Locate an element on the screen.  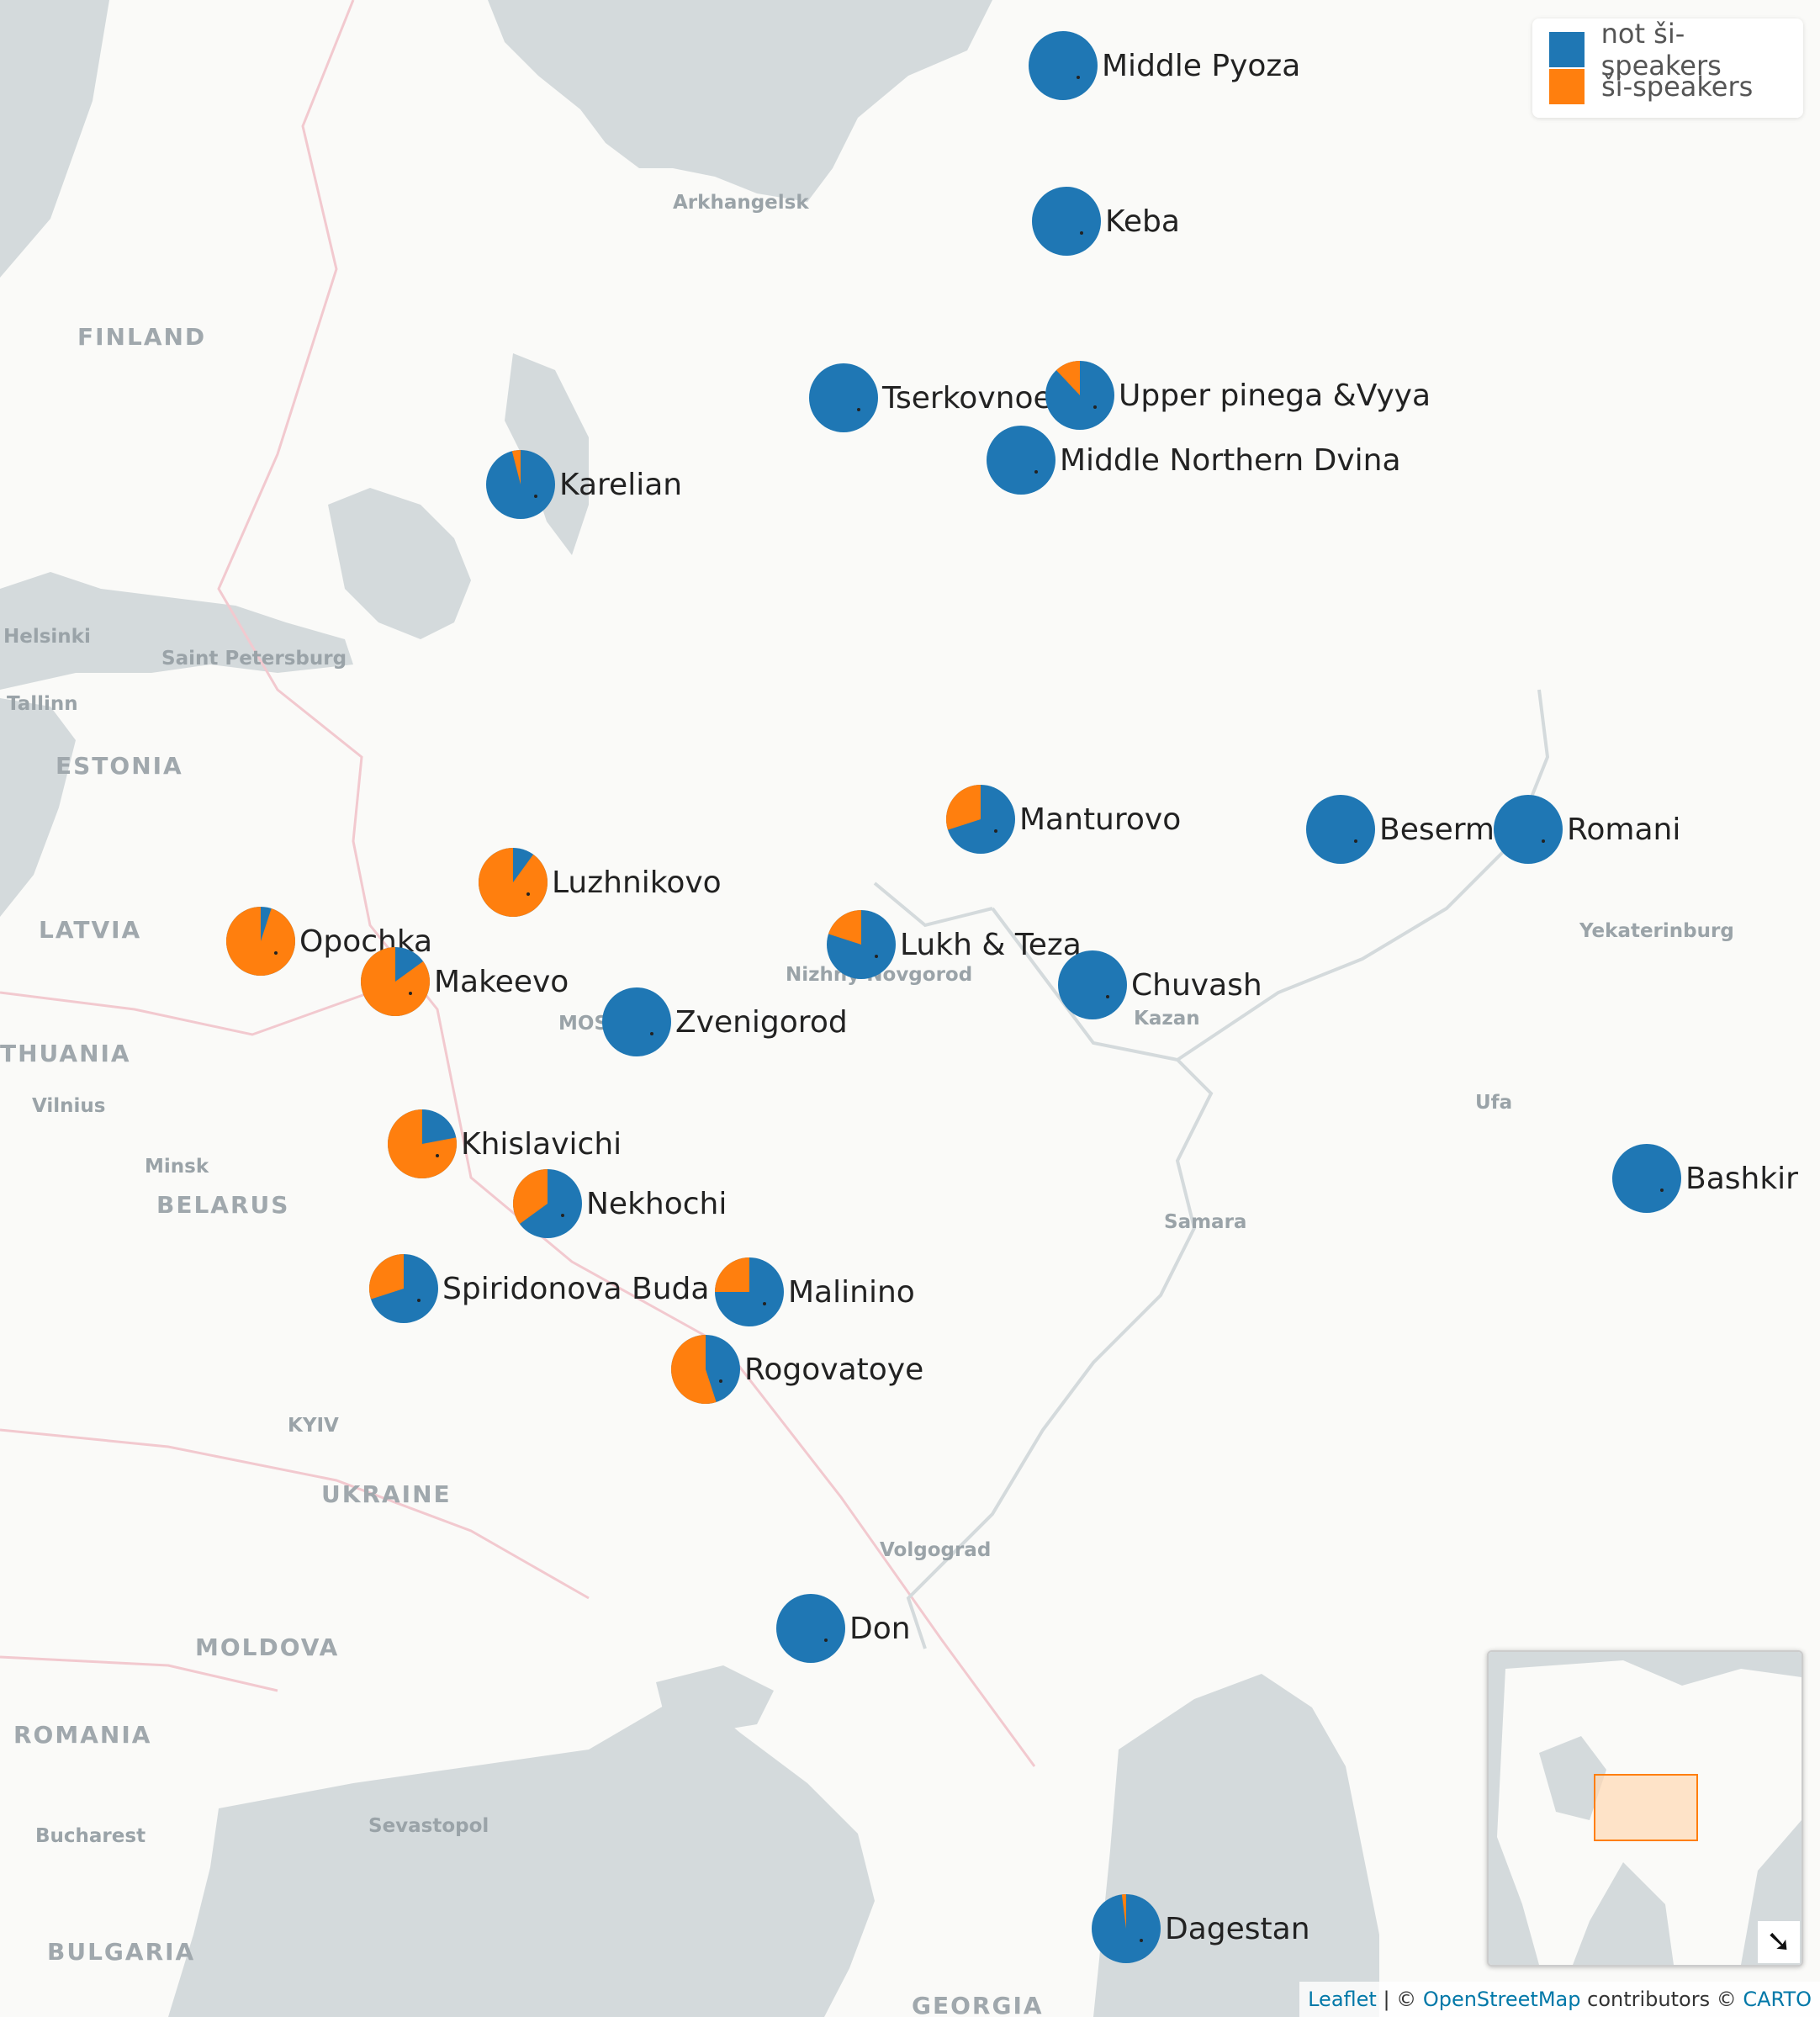
pie-marker: Khislavichi is located at coordinates (505, 1143).